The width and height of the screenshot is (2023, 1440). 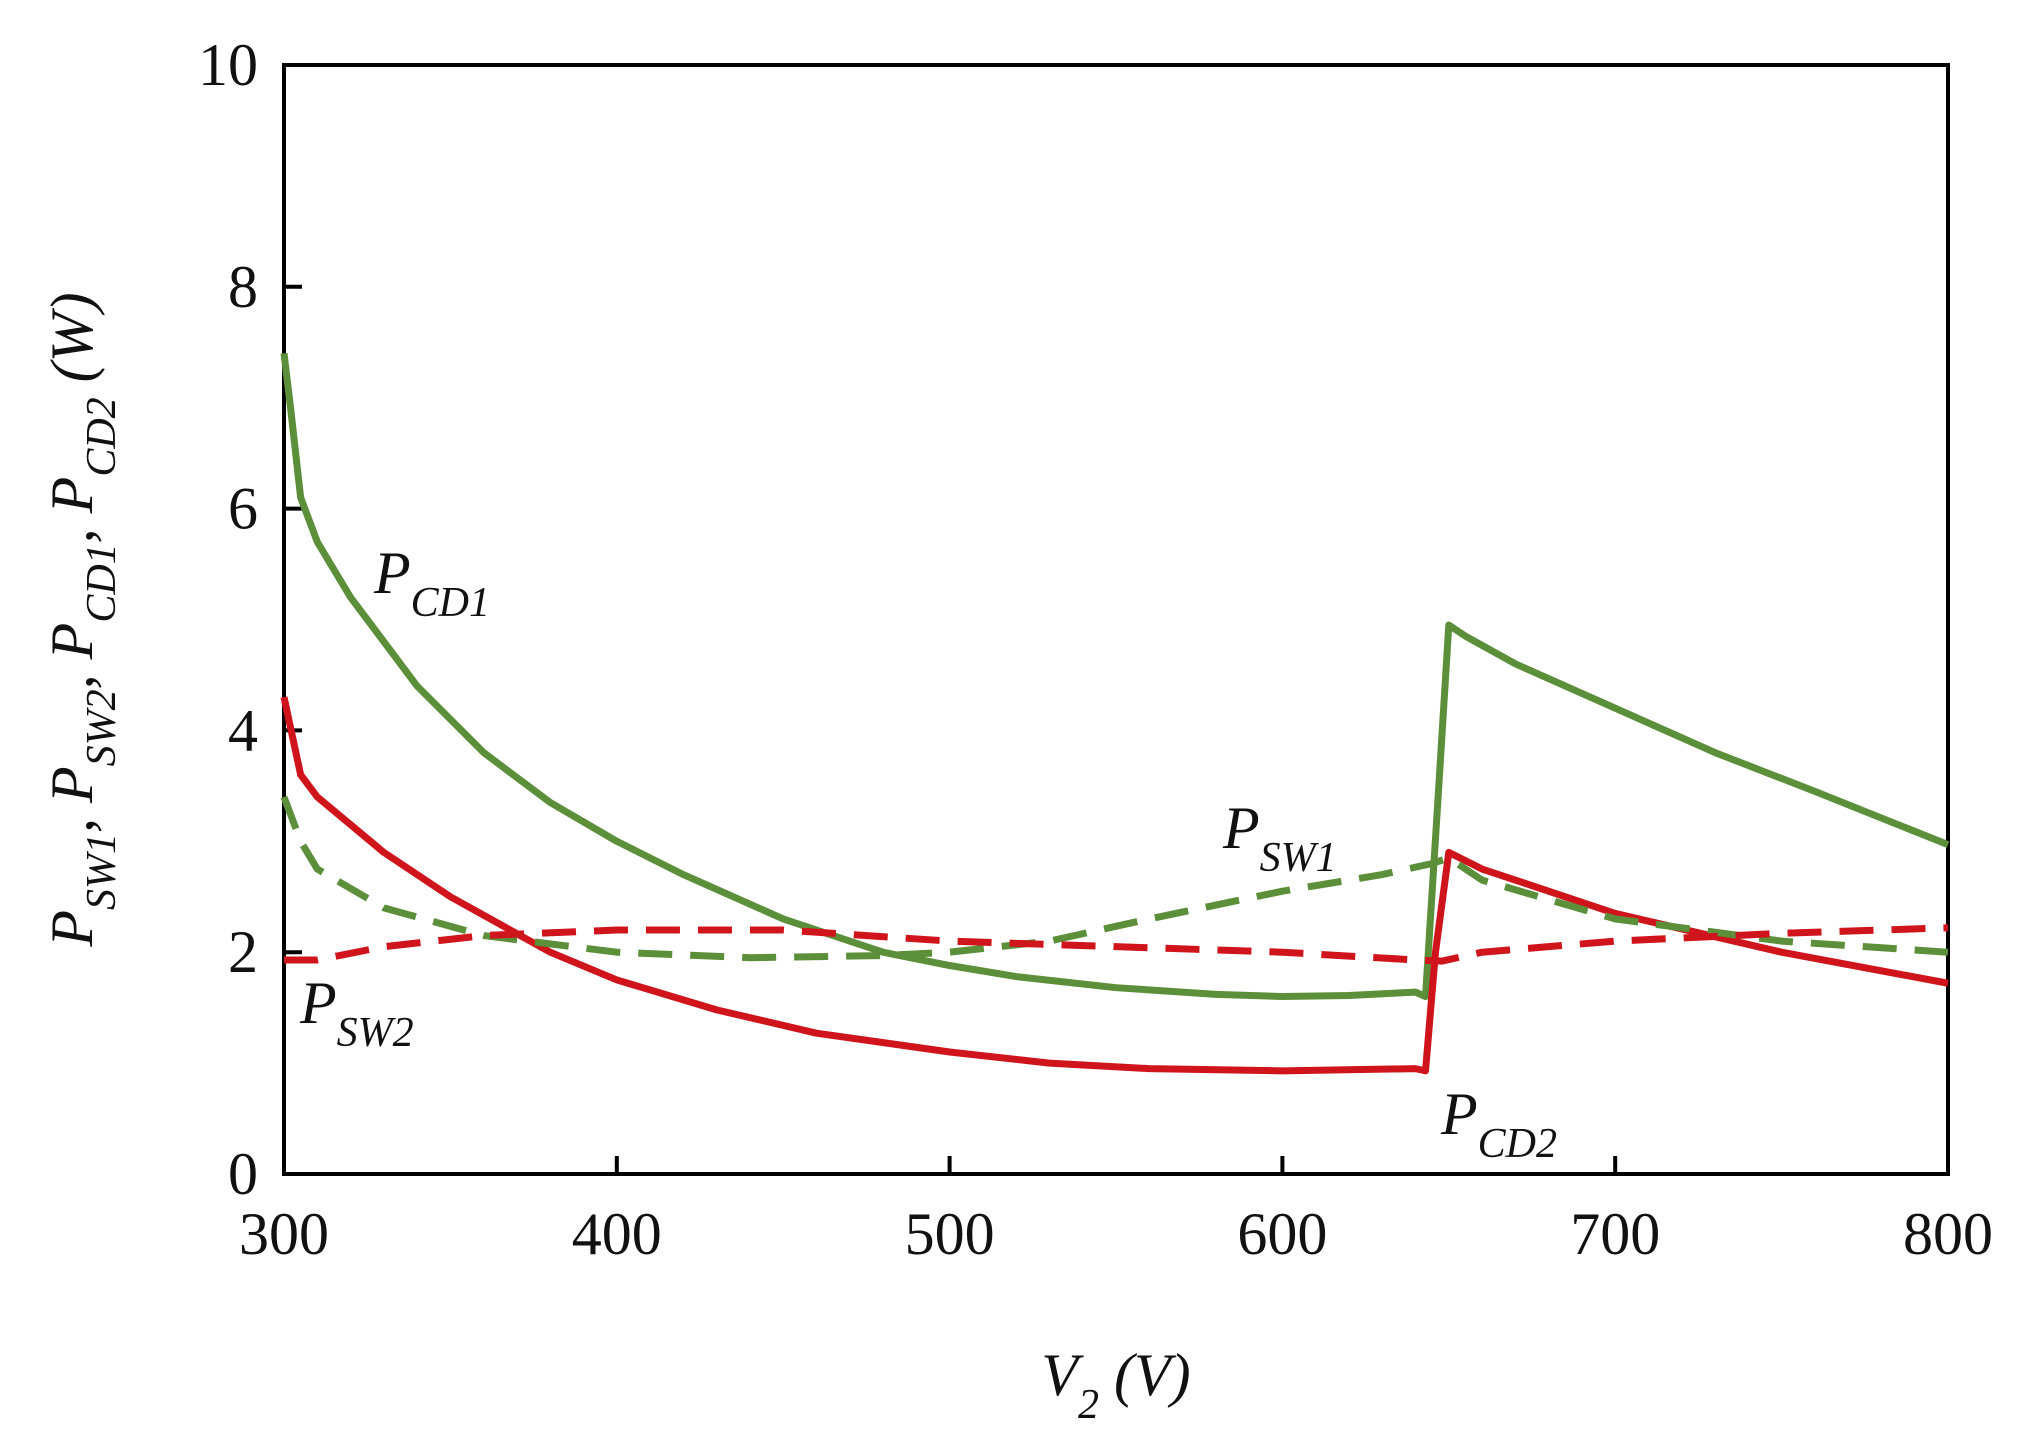 I want to click on x-tick-label: 300, so click(x=284, y=1234).